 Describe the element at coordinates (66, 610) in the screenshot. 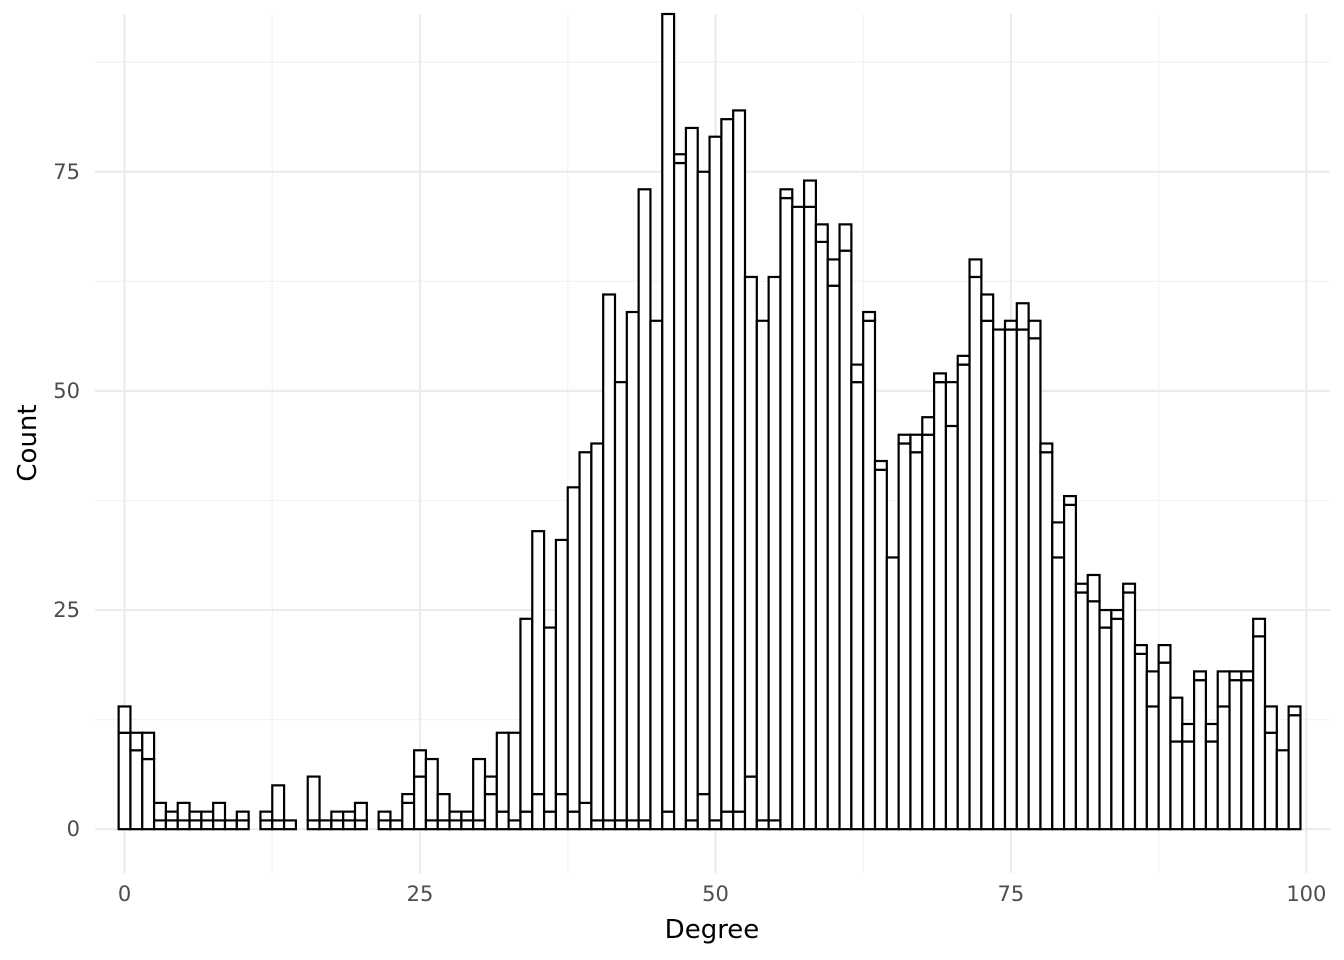

I see `y-tick-label: 25` at that location.